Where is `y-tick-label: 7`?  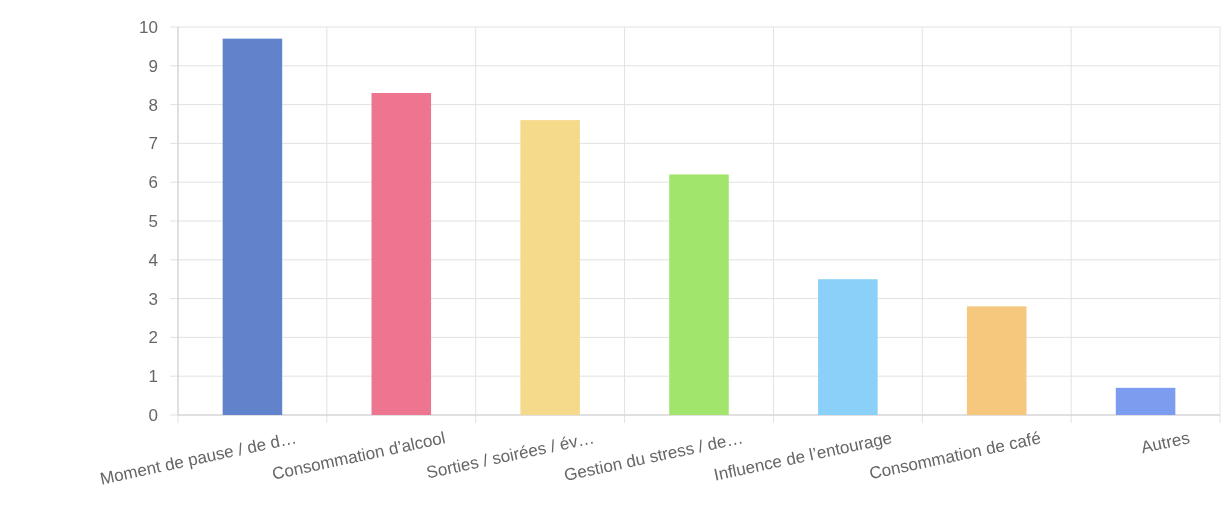
y-tick-label: 7 is located at coordinates (153, 144).